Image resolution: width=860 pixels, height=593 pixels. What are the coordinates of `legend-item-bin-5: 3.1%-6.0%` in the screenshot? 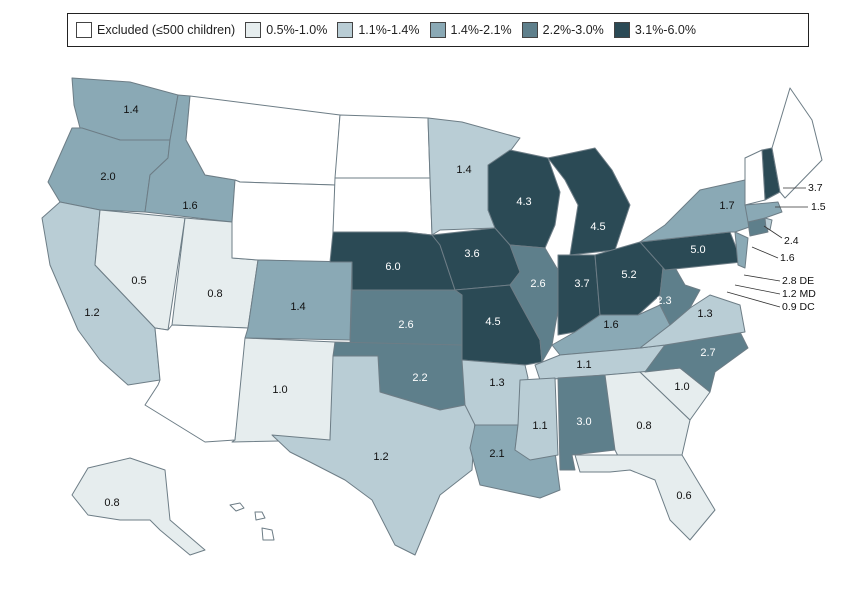 It's located at (654, 30).